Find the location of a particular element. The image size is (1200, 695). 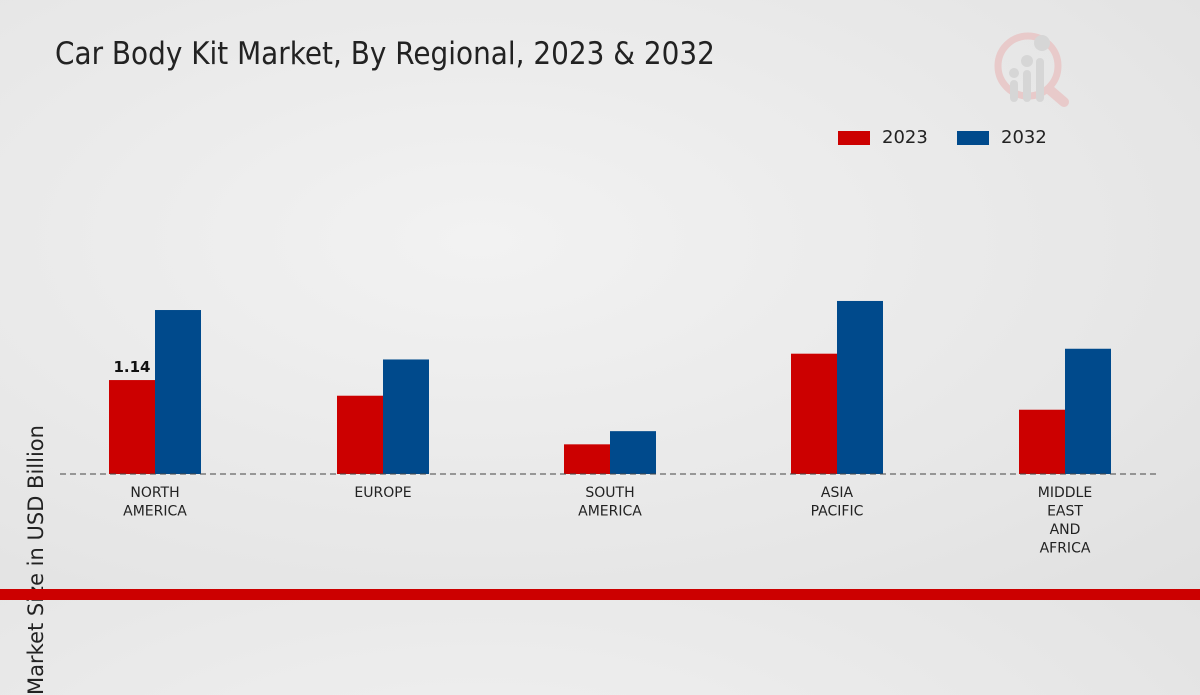

x-tick-label: ASIA is located at coordinates (837, 493).